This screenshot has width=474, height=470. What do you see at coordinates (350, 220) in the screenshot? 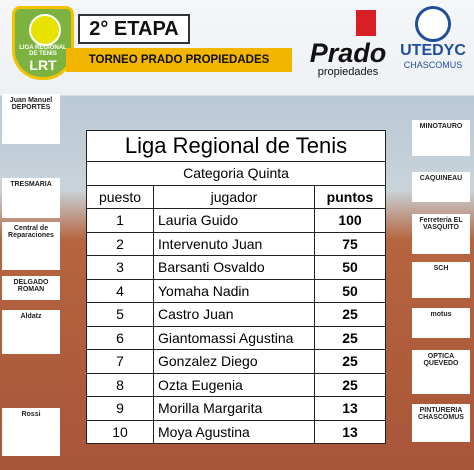
I see `table-cell: 100` at bounding box center [350, 220].